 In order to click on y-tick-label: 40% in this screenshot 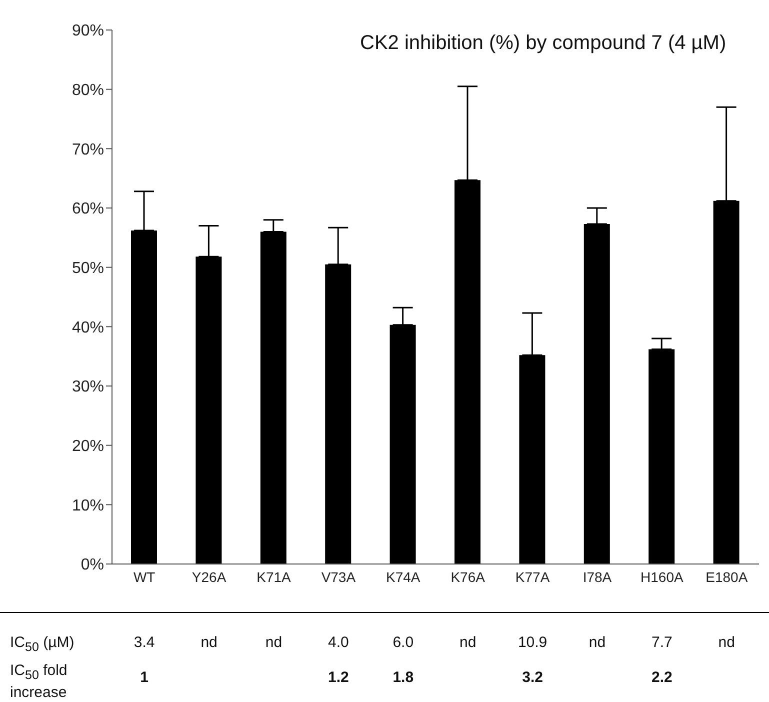, I will do `click(88, 327)`.